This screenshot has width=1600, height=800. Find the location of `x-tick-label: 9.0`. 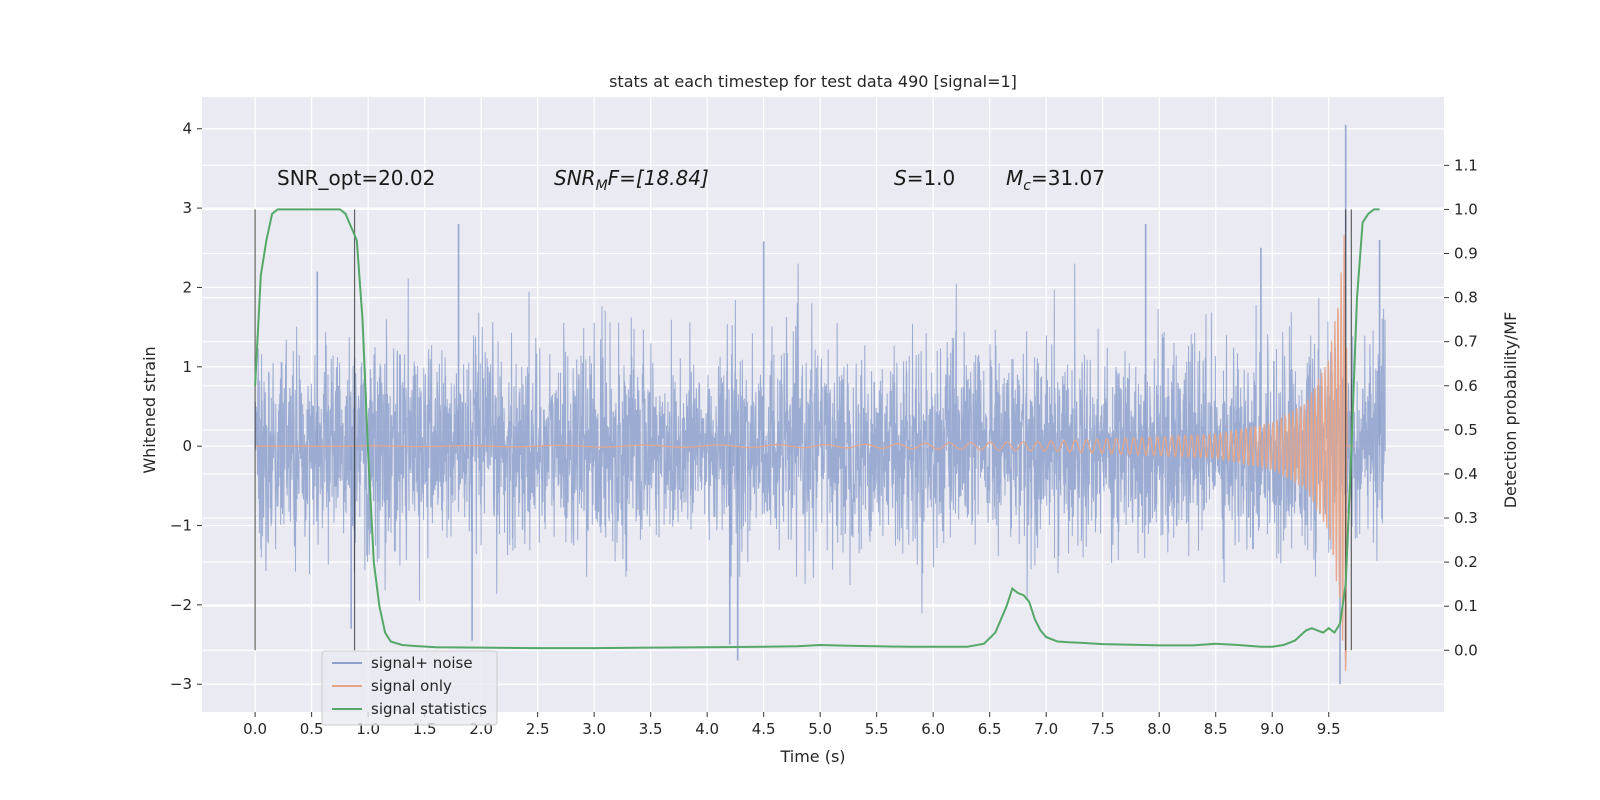

x-tick-label: 9.0 is located at coordinates (1272, 729).